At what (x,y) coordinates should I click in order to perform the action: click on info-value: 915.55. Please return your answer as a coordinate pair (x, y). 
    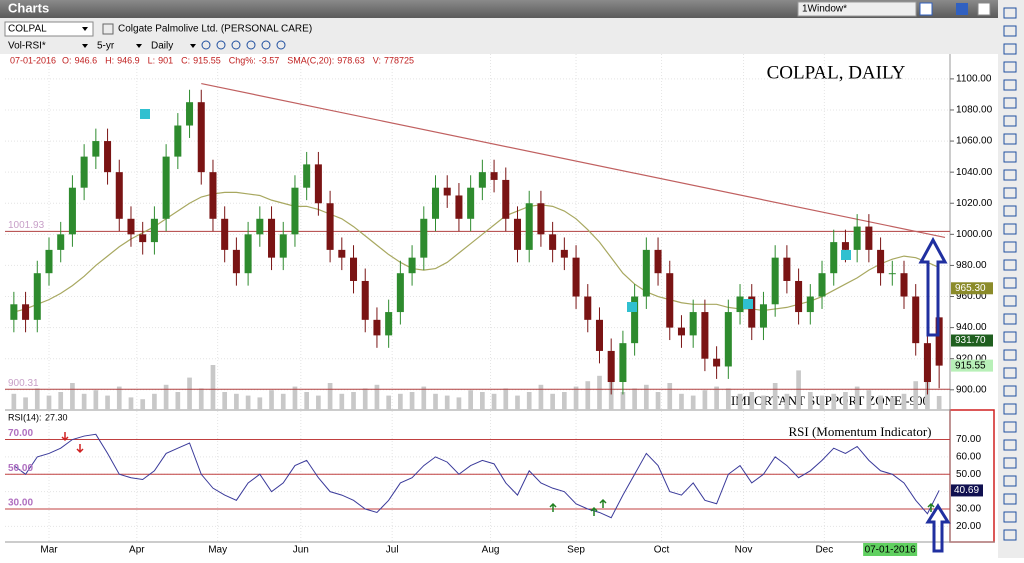
    Looking at the image, I should click on (207, 60).